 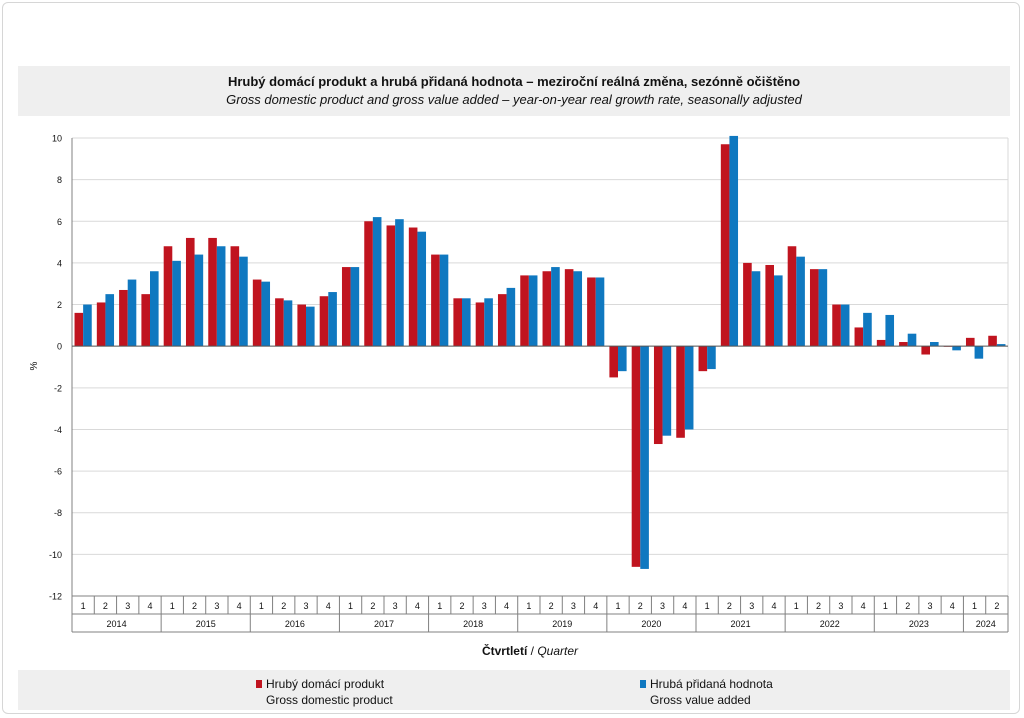 I want to click on y-tick-label: 0, so click(x=59, y=347).